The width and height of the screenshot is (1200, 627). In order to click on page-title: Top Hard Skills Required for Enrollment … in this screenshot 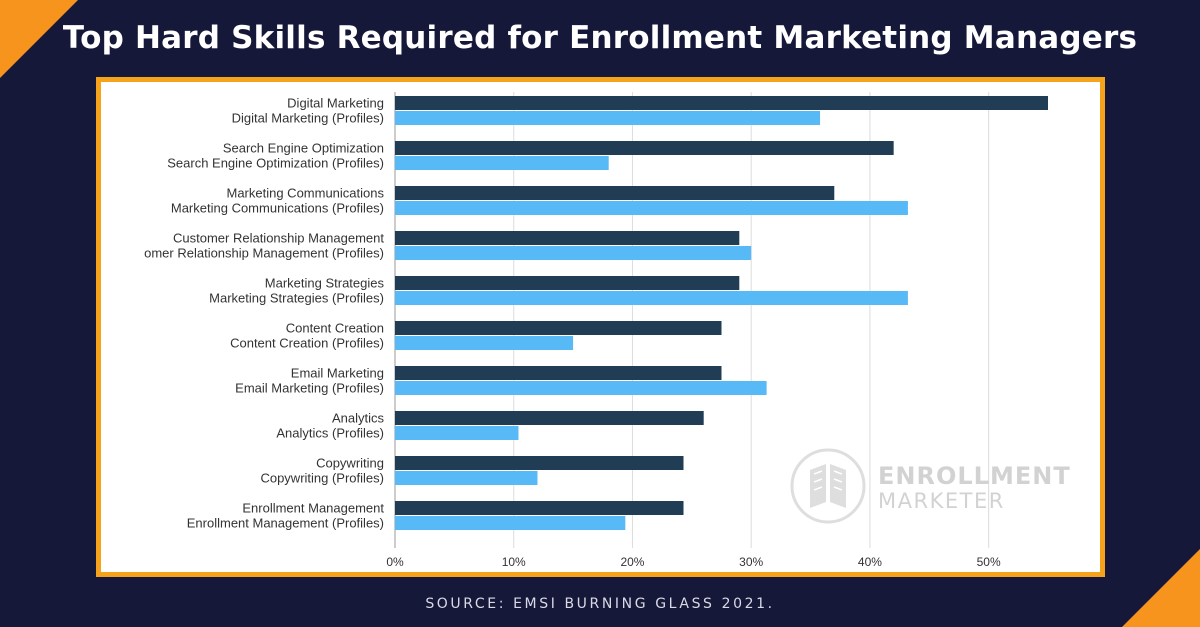, I will do `click(600, 38)`.